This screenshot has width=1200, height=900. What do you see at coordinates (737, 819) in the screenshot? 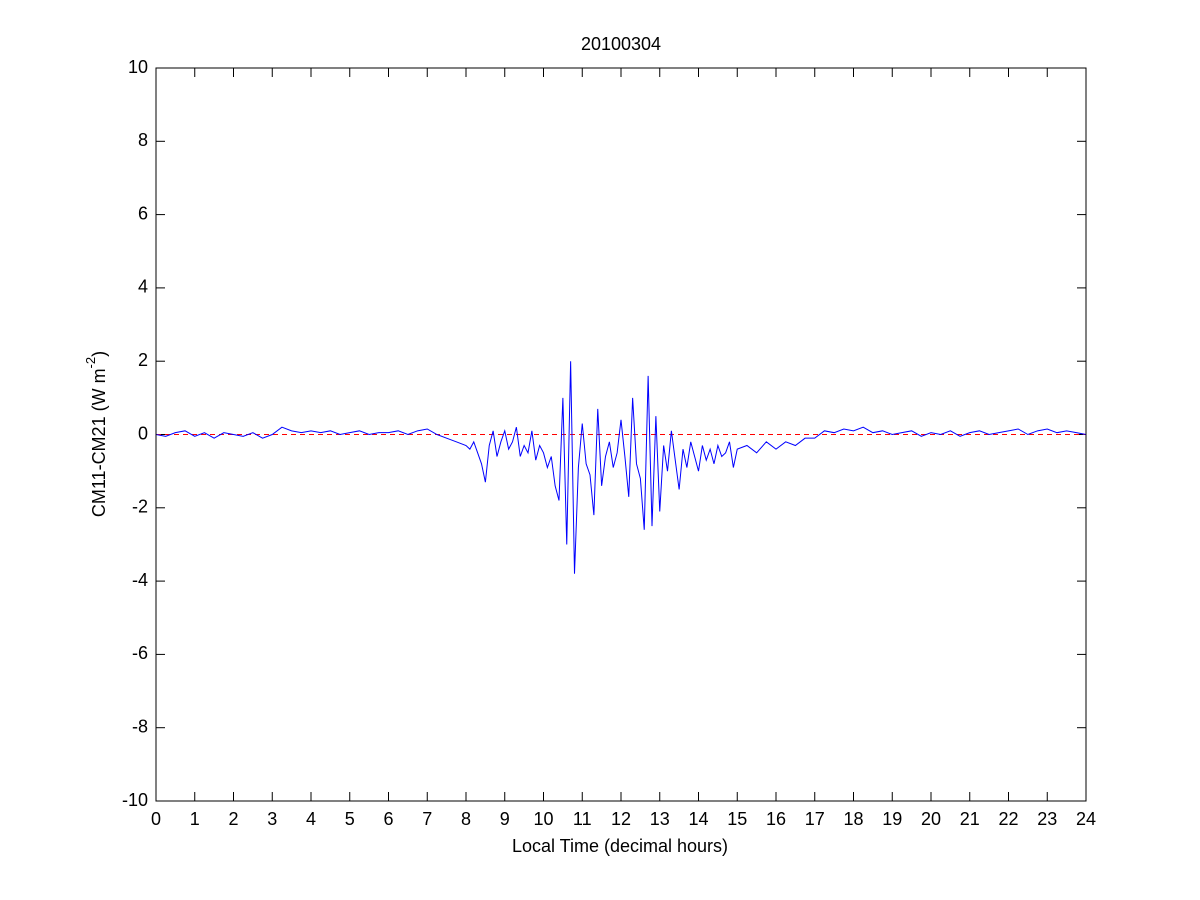
I see `x-tick-label: 15` at bounding box center [737, 819].